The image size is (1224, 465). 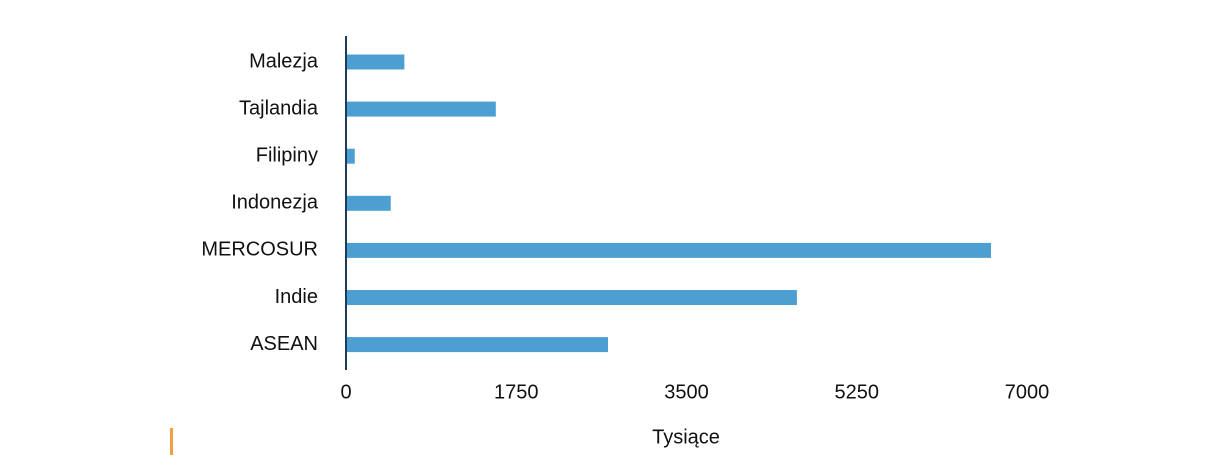 What do you see at coordinates (259, 250) in the screenshot?
I see `y-tick-label: MERCOSUR` at bounding box center [259, 250].